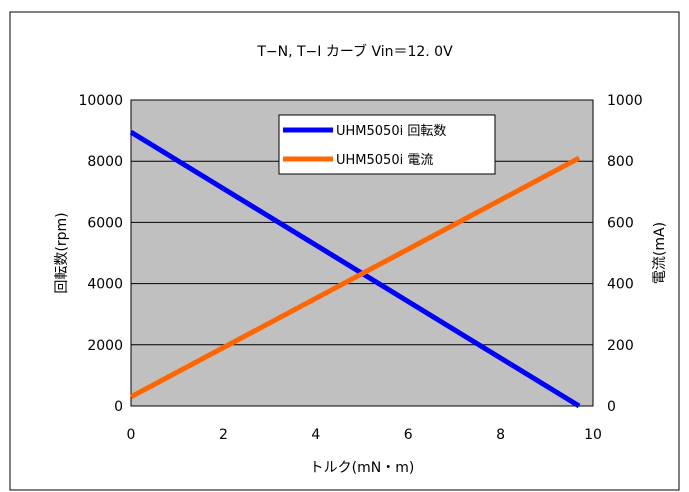 This screenshot has width=689, height=492. I want to click on y2-tick-label: 400, so click(620, 285).